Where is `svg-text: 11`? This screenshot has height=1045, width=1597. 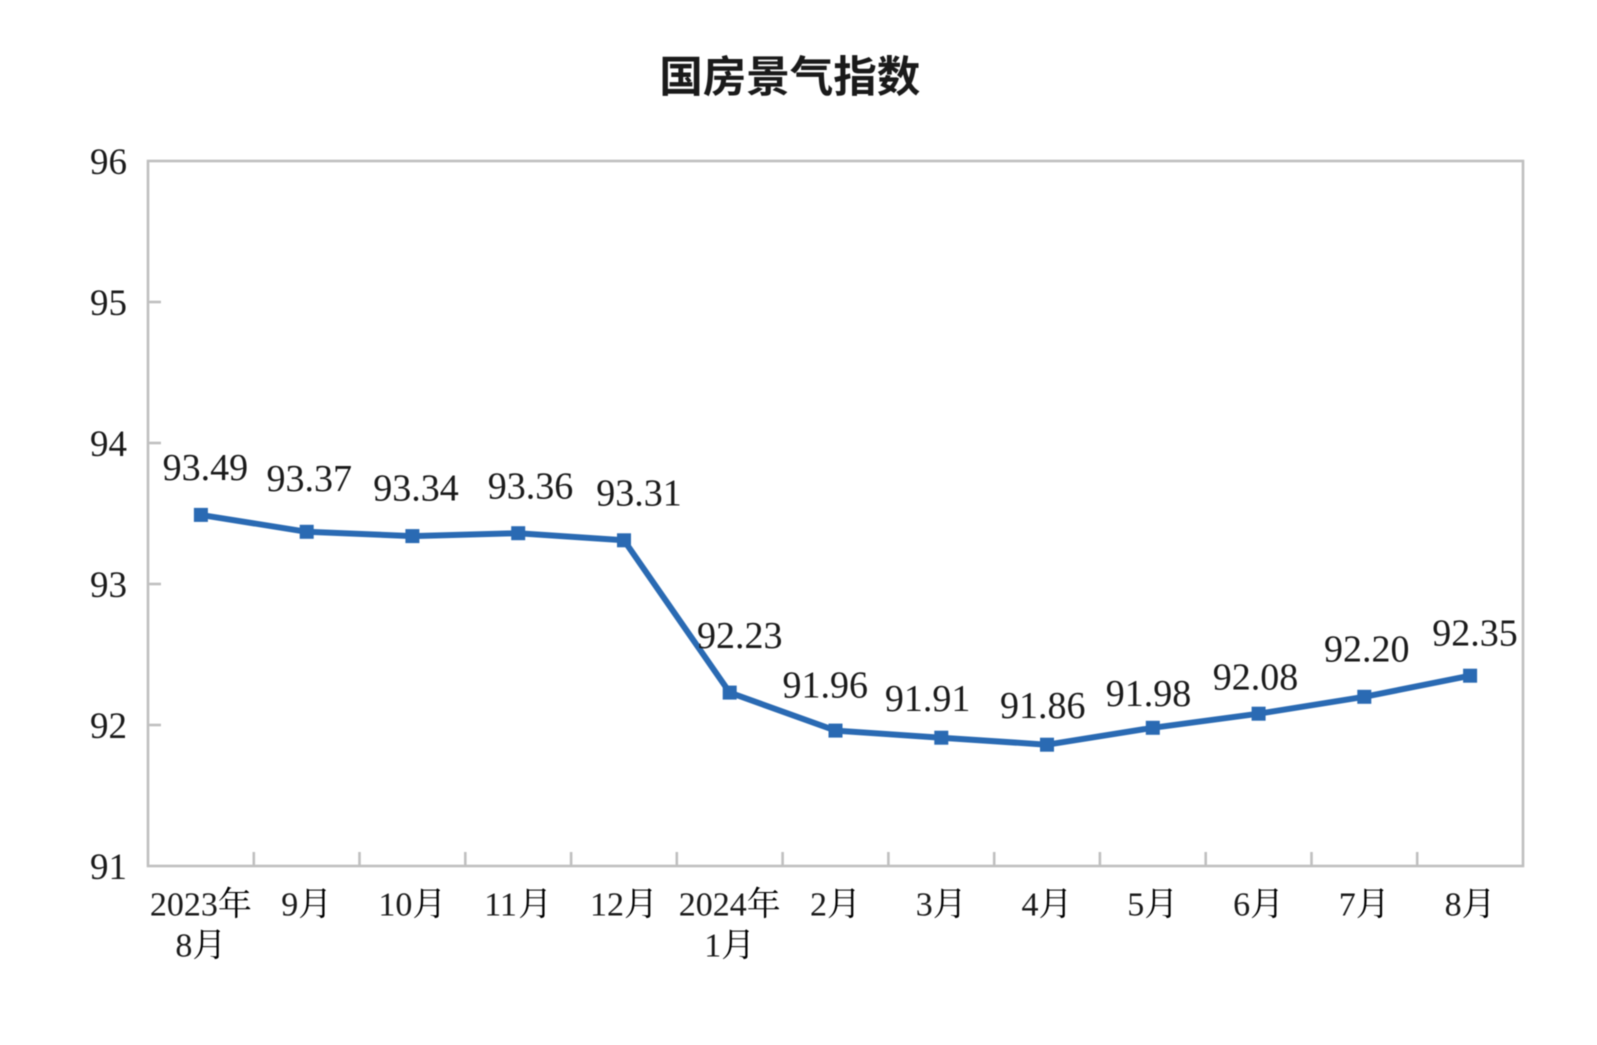
svg-text: 11 is located at coordinates (500, 905).